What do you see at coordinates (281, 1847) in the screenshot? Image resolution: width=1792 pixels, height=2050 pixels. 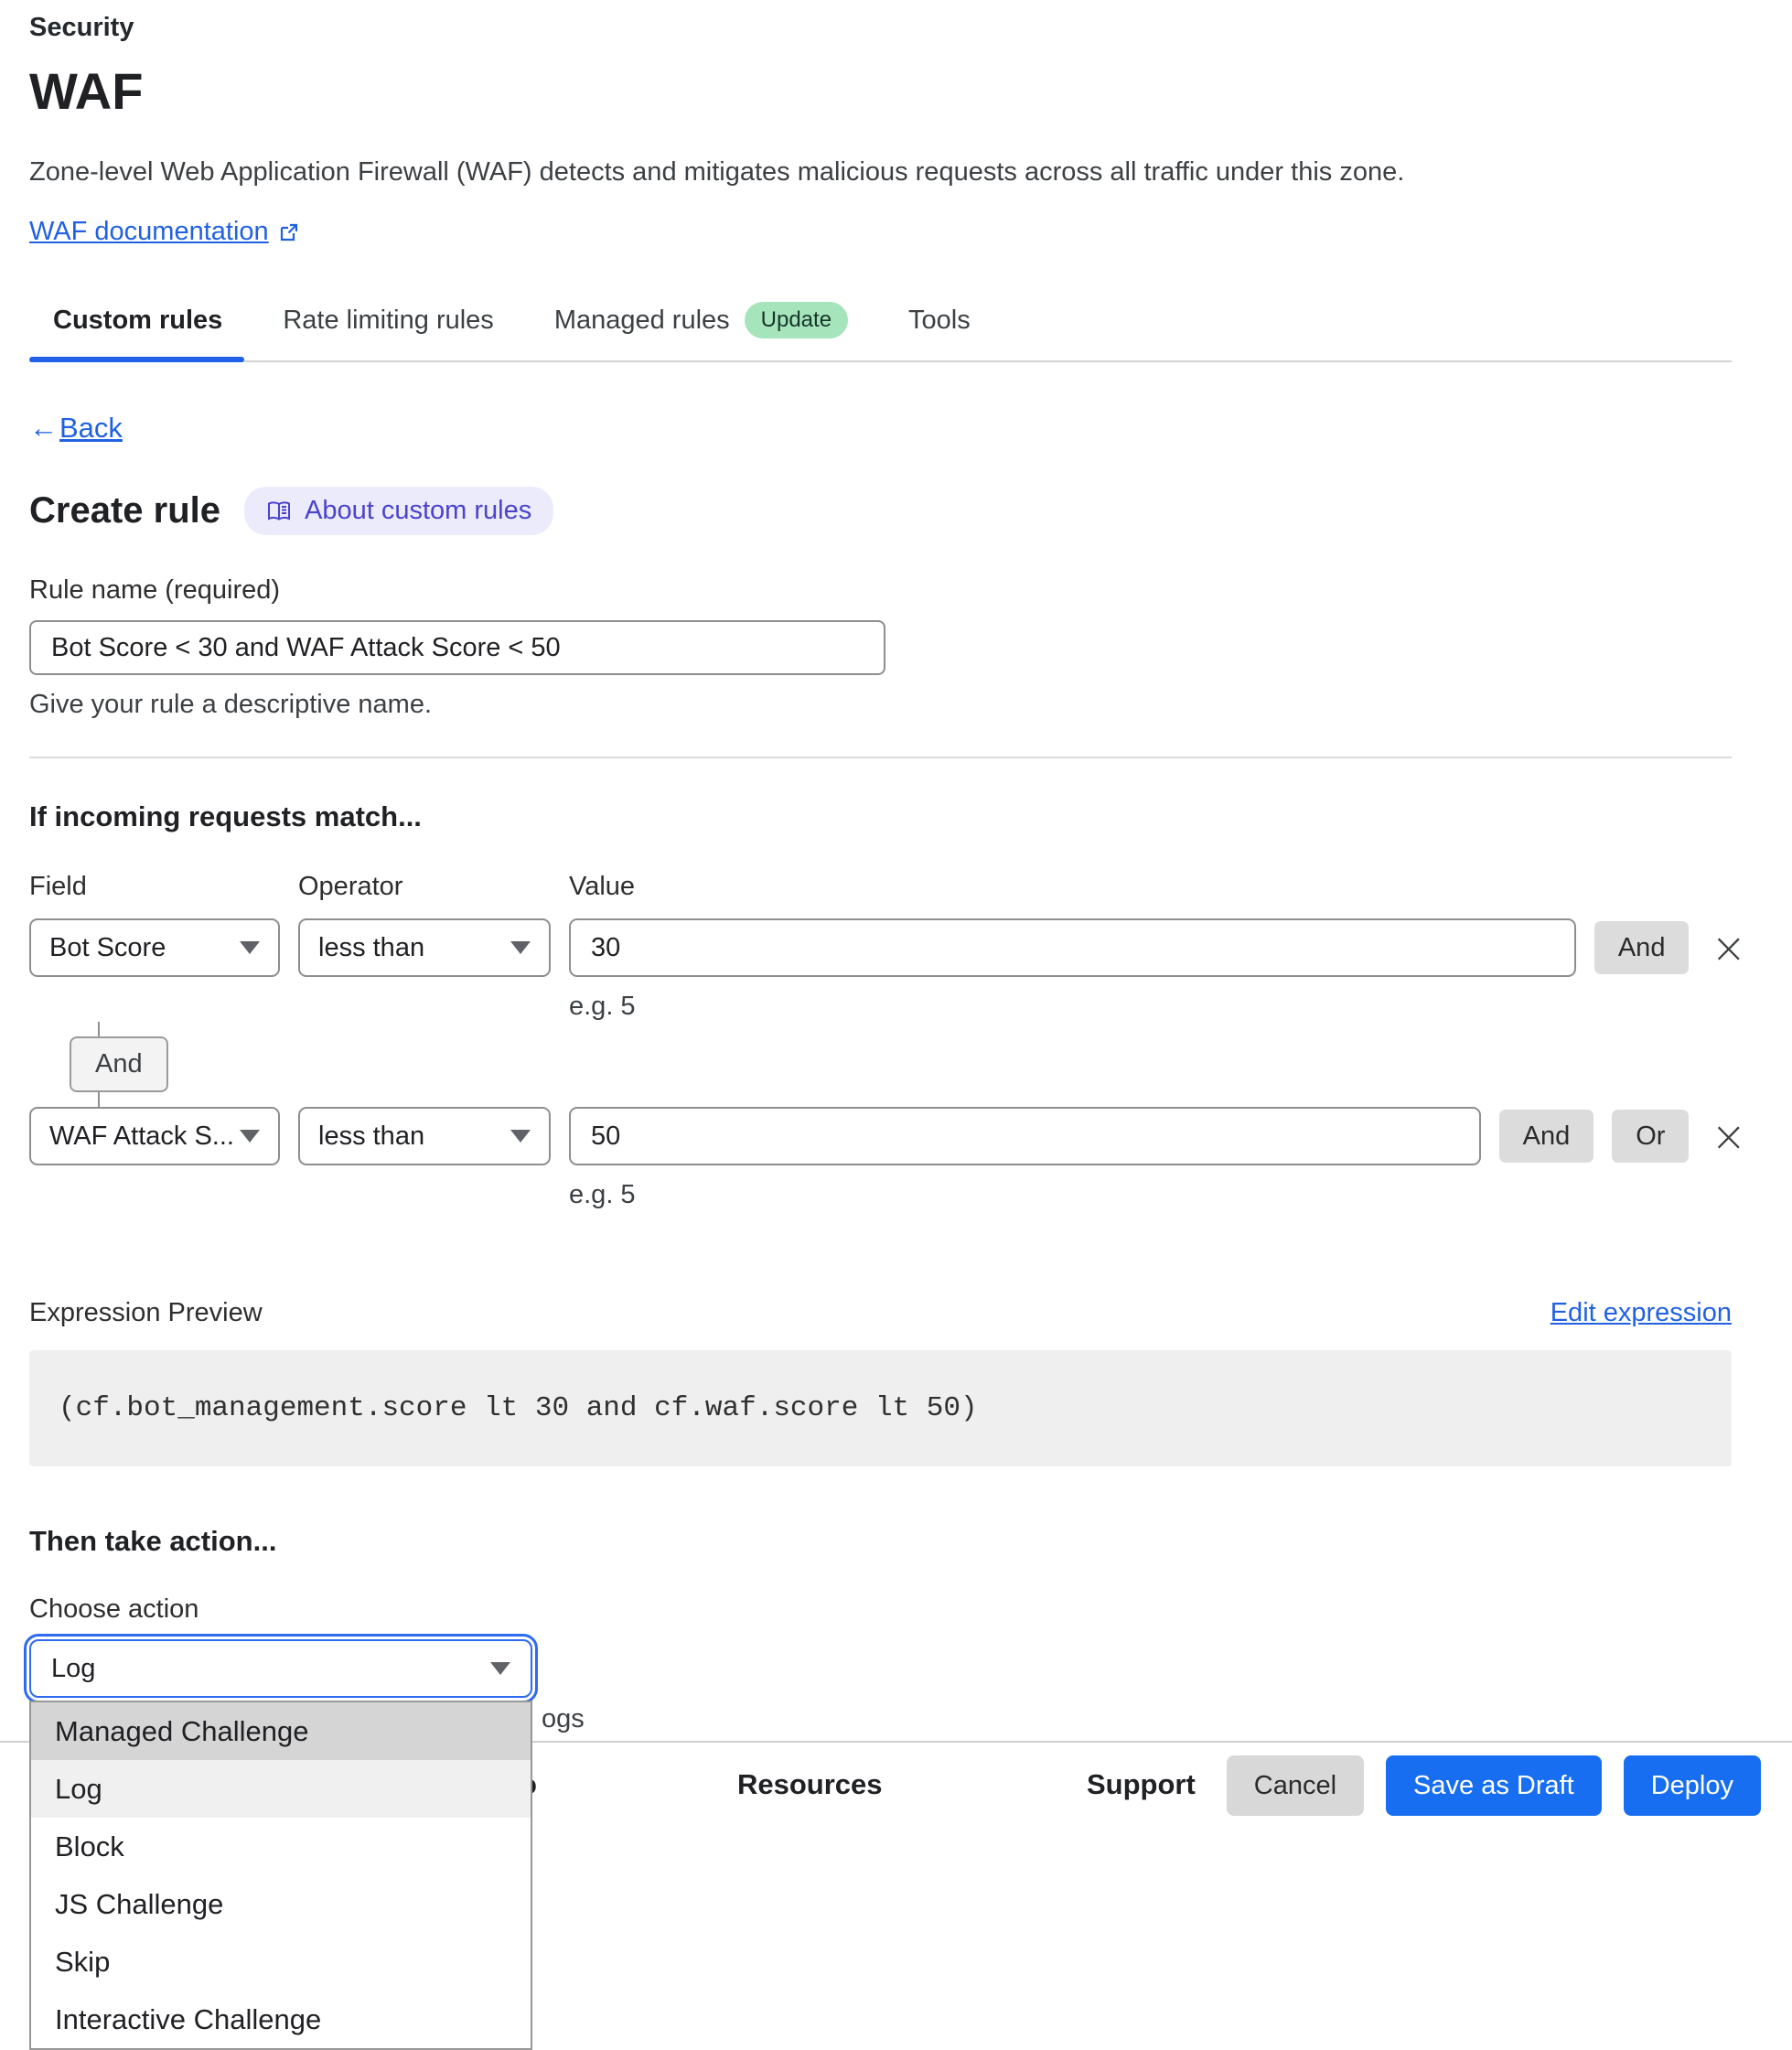 I see `option-block: Block` at bounding box center [281, 1847].